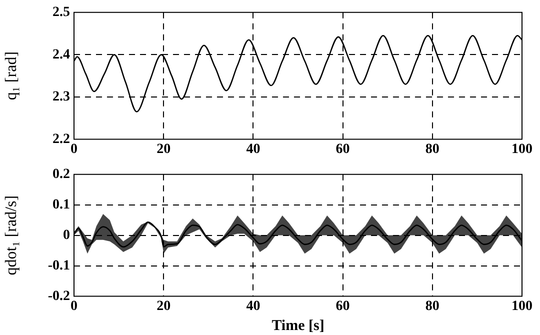 The image size is (540, 335). What do you see at coordinates (11, 75) in the screenshot?
I see `y-axis-title: q₁ [rad]` at bounding box center [11, 75].